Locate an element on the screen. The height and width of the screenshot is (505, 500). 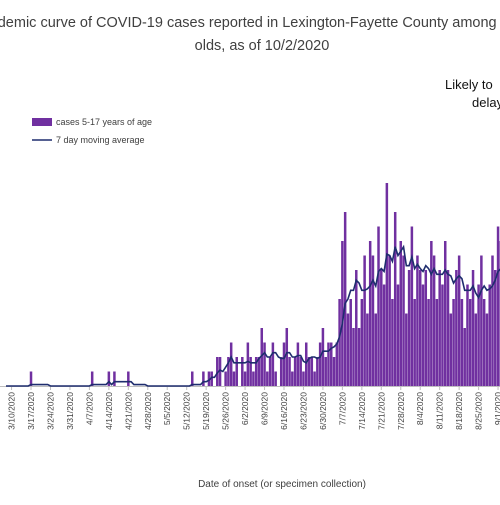
chart-title: olds, as of 10/2/2020 is located at coordinates (262, 46).